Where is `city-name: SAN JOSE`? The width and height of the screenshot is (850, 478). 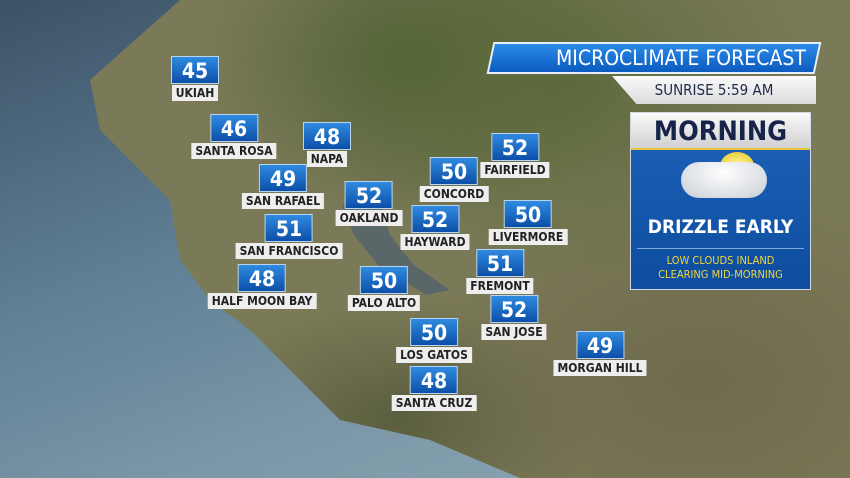 city-name: SAN JOSE is located at coordinates (514, 332).